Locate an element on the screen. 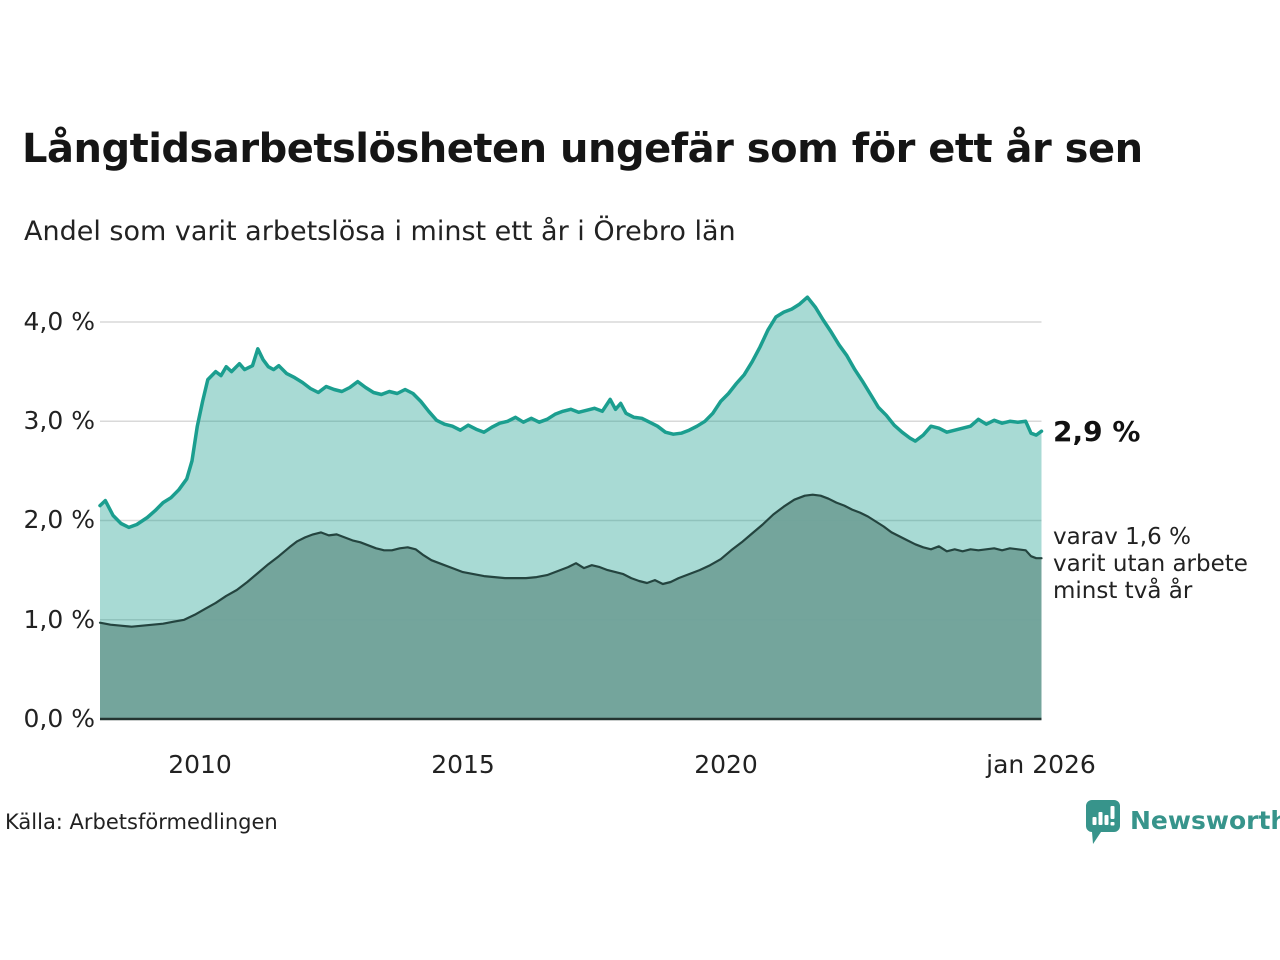 Image resolution: width=1280 pixels, height=960 pixels. two-year-note-line3: minst två år is located at coordinates (1123, 591).